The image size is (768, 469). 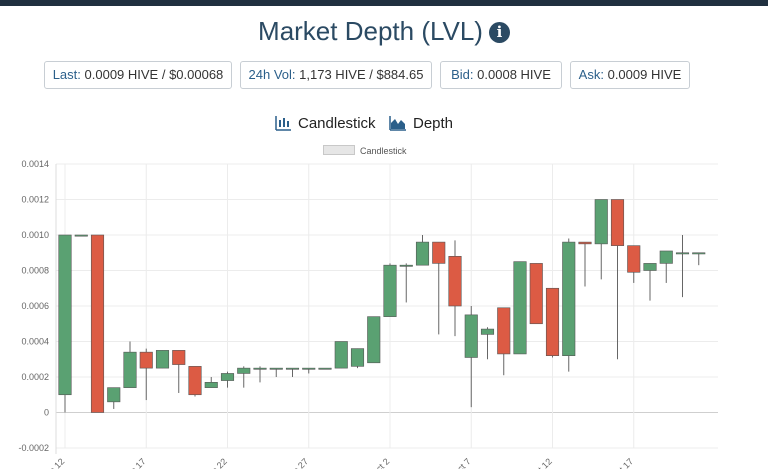 I want to click on stat-value: 0.0008 HIVE, so click(x=514, y=74).